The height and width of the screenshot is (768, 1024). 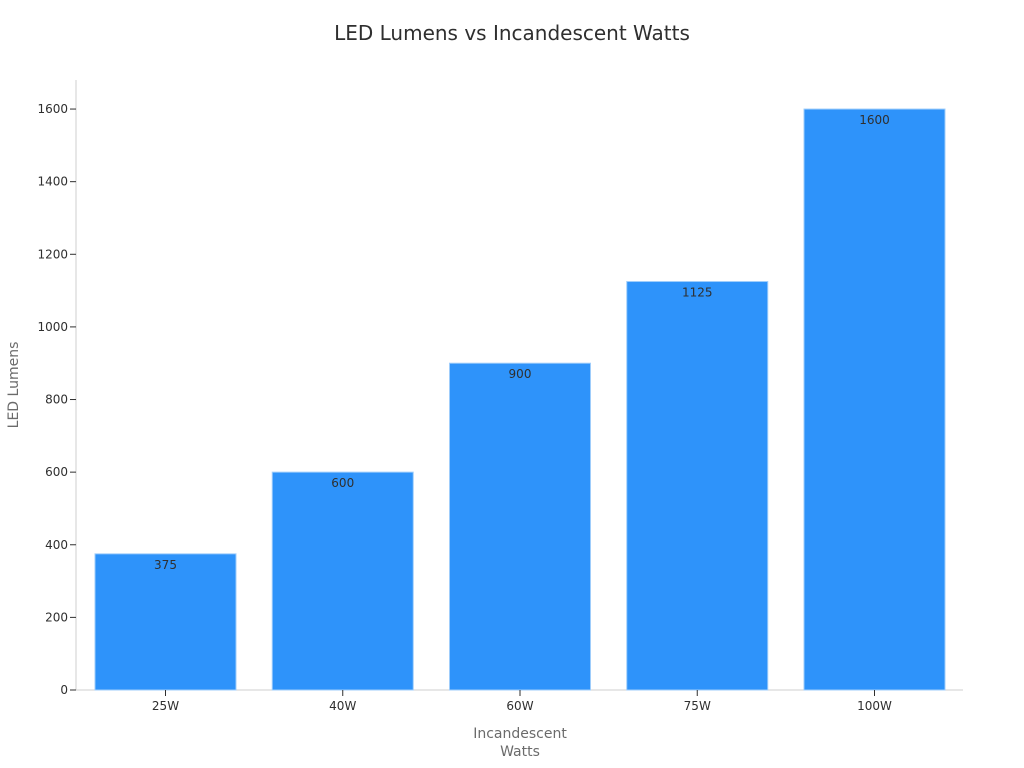 What do you see at coordinates (520, 752) in the screenshot?
I see `x-axis-label-line: Watts` at bounding box center [520, 752].